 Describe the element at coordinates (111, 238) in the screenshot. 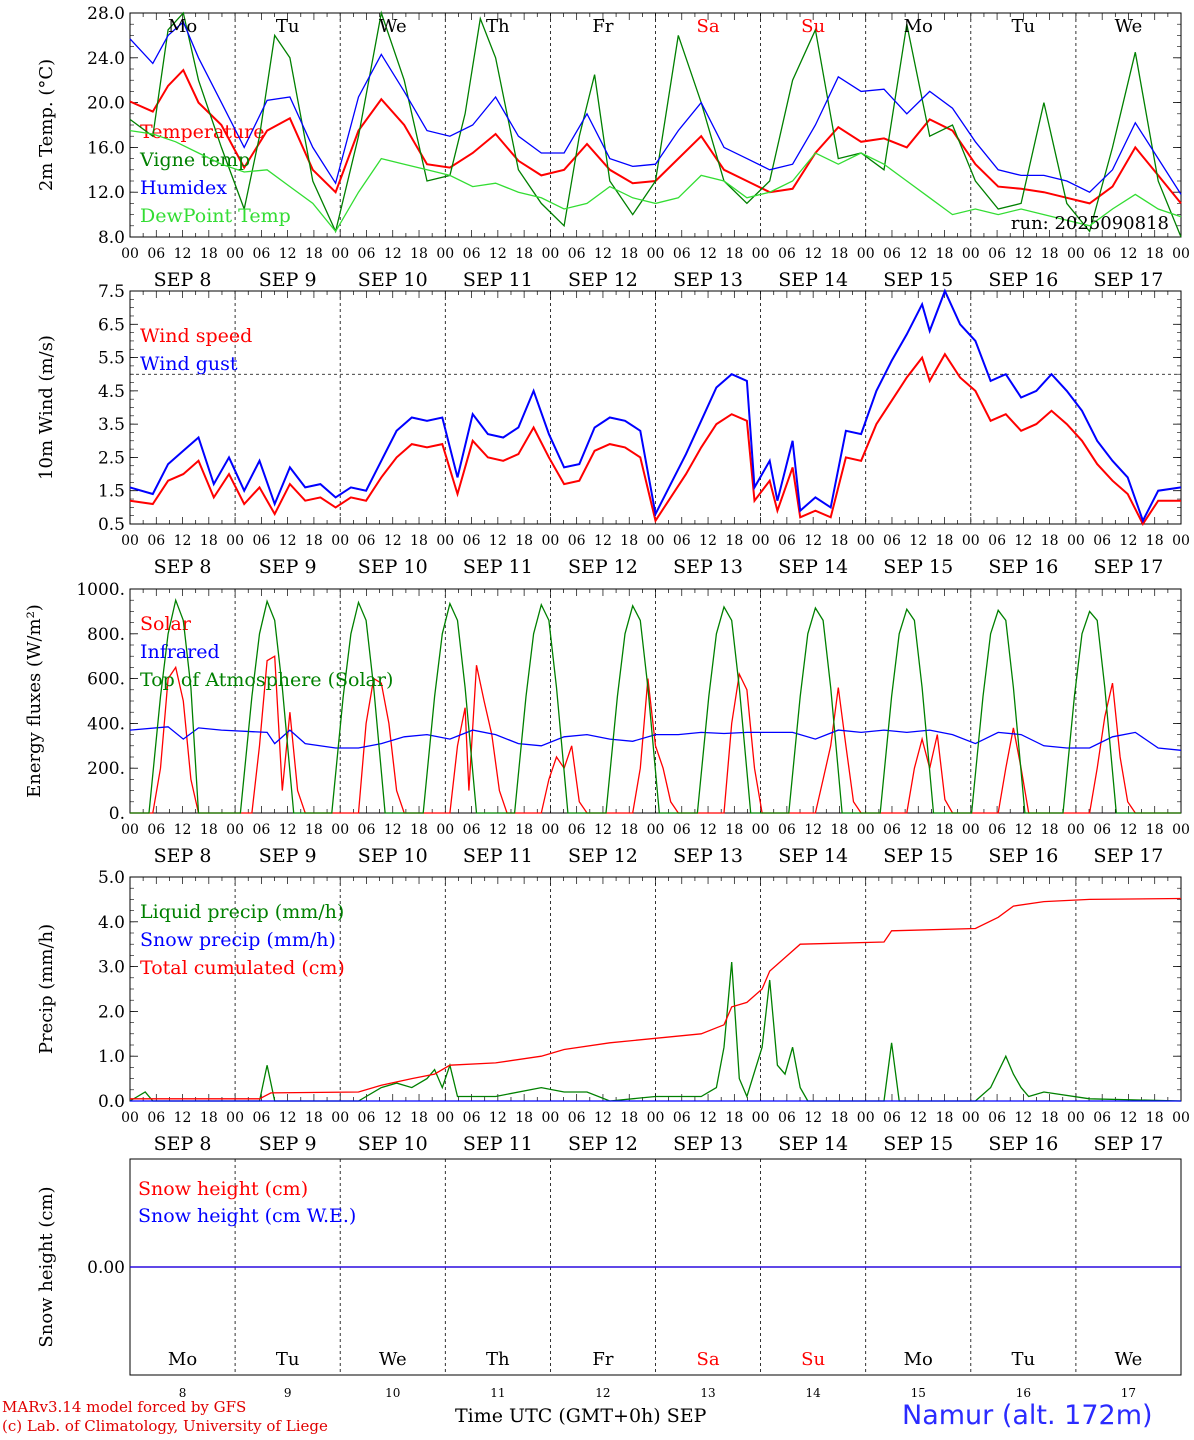

I see `y-tick-label: 8.0` at that location.